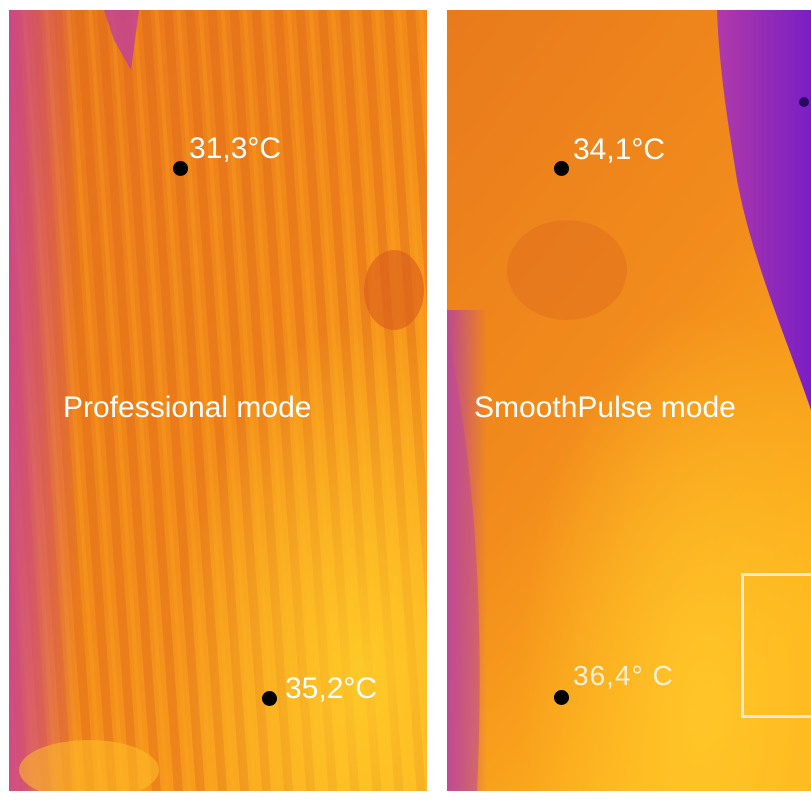 The height and width of the screenshot is (800, 811). Describe the element at coordinates (605, 407) in the screenshot. I see `mode-label-smoothpulse: SmoothPulse mode` at that location.